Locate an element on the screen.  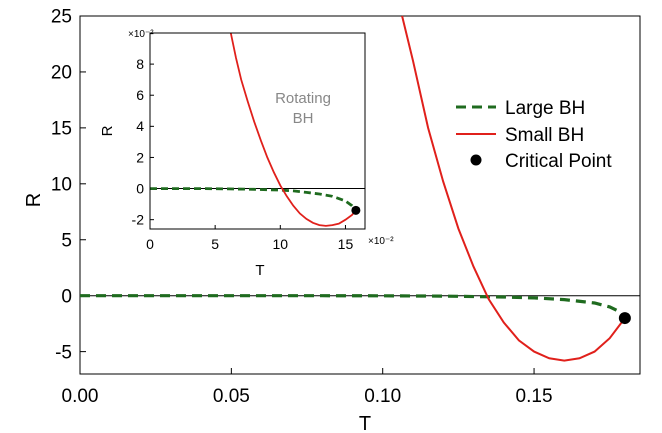
inset-y-tick-label: 6 is located at coordinates (140, 95).